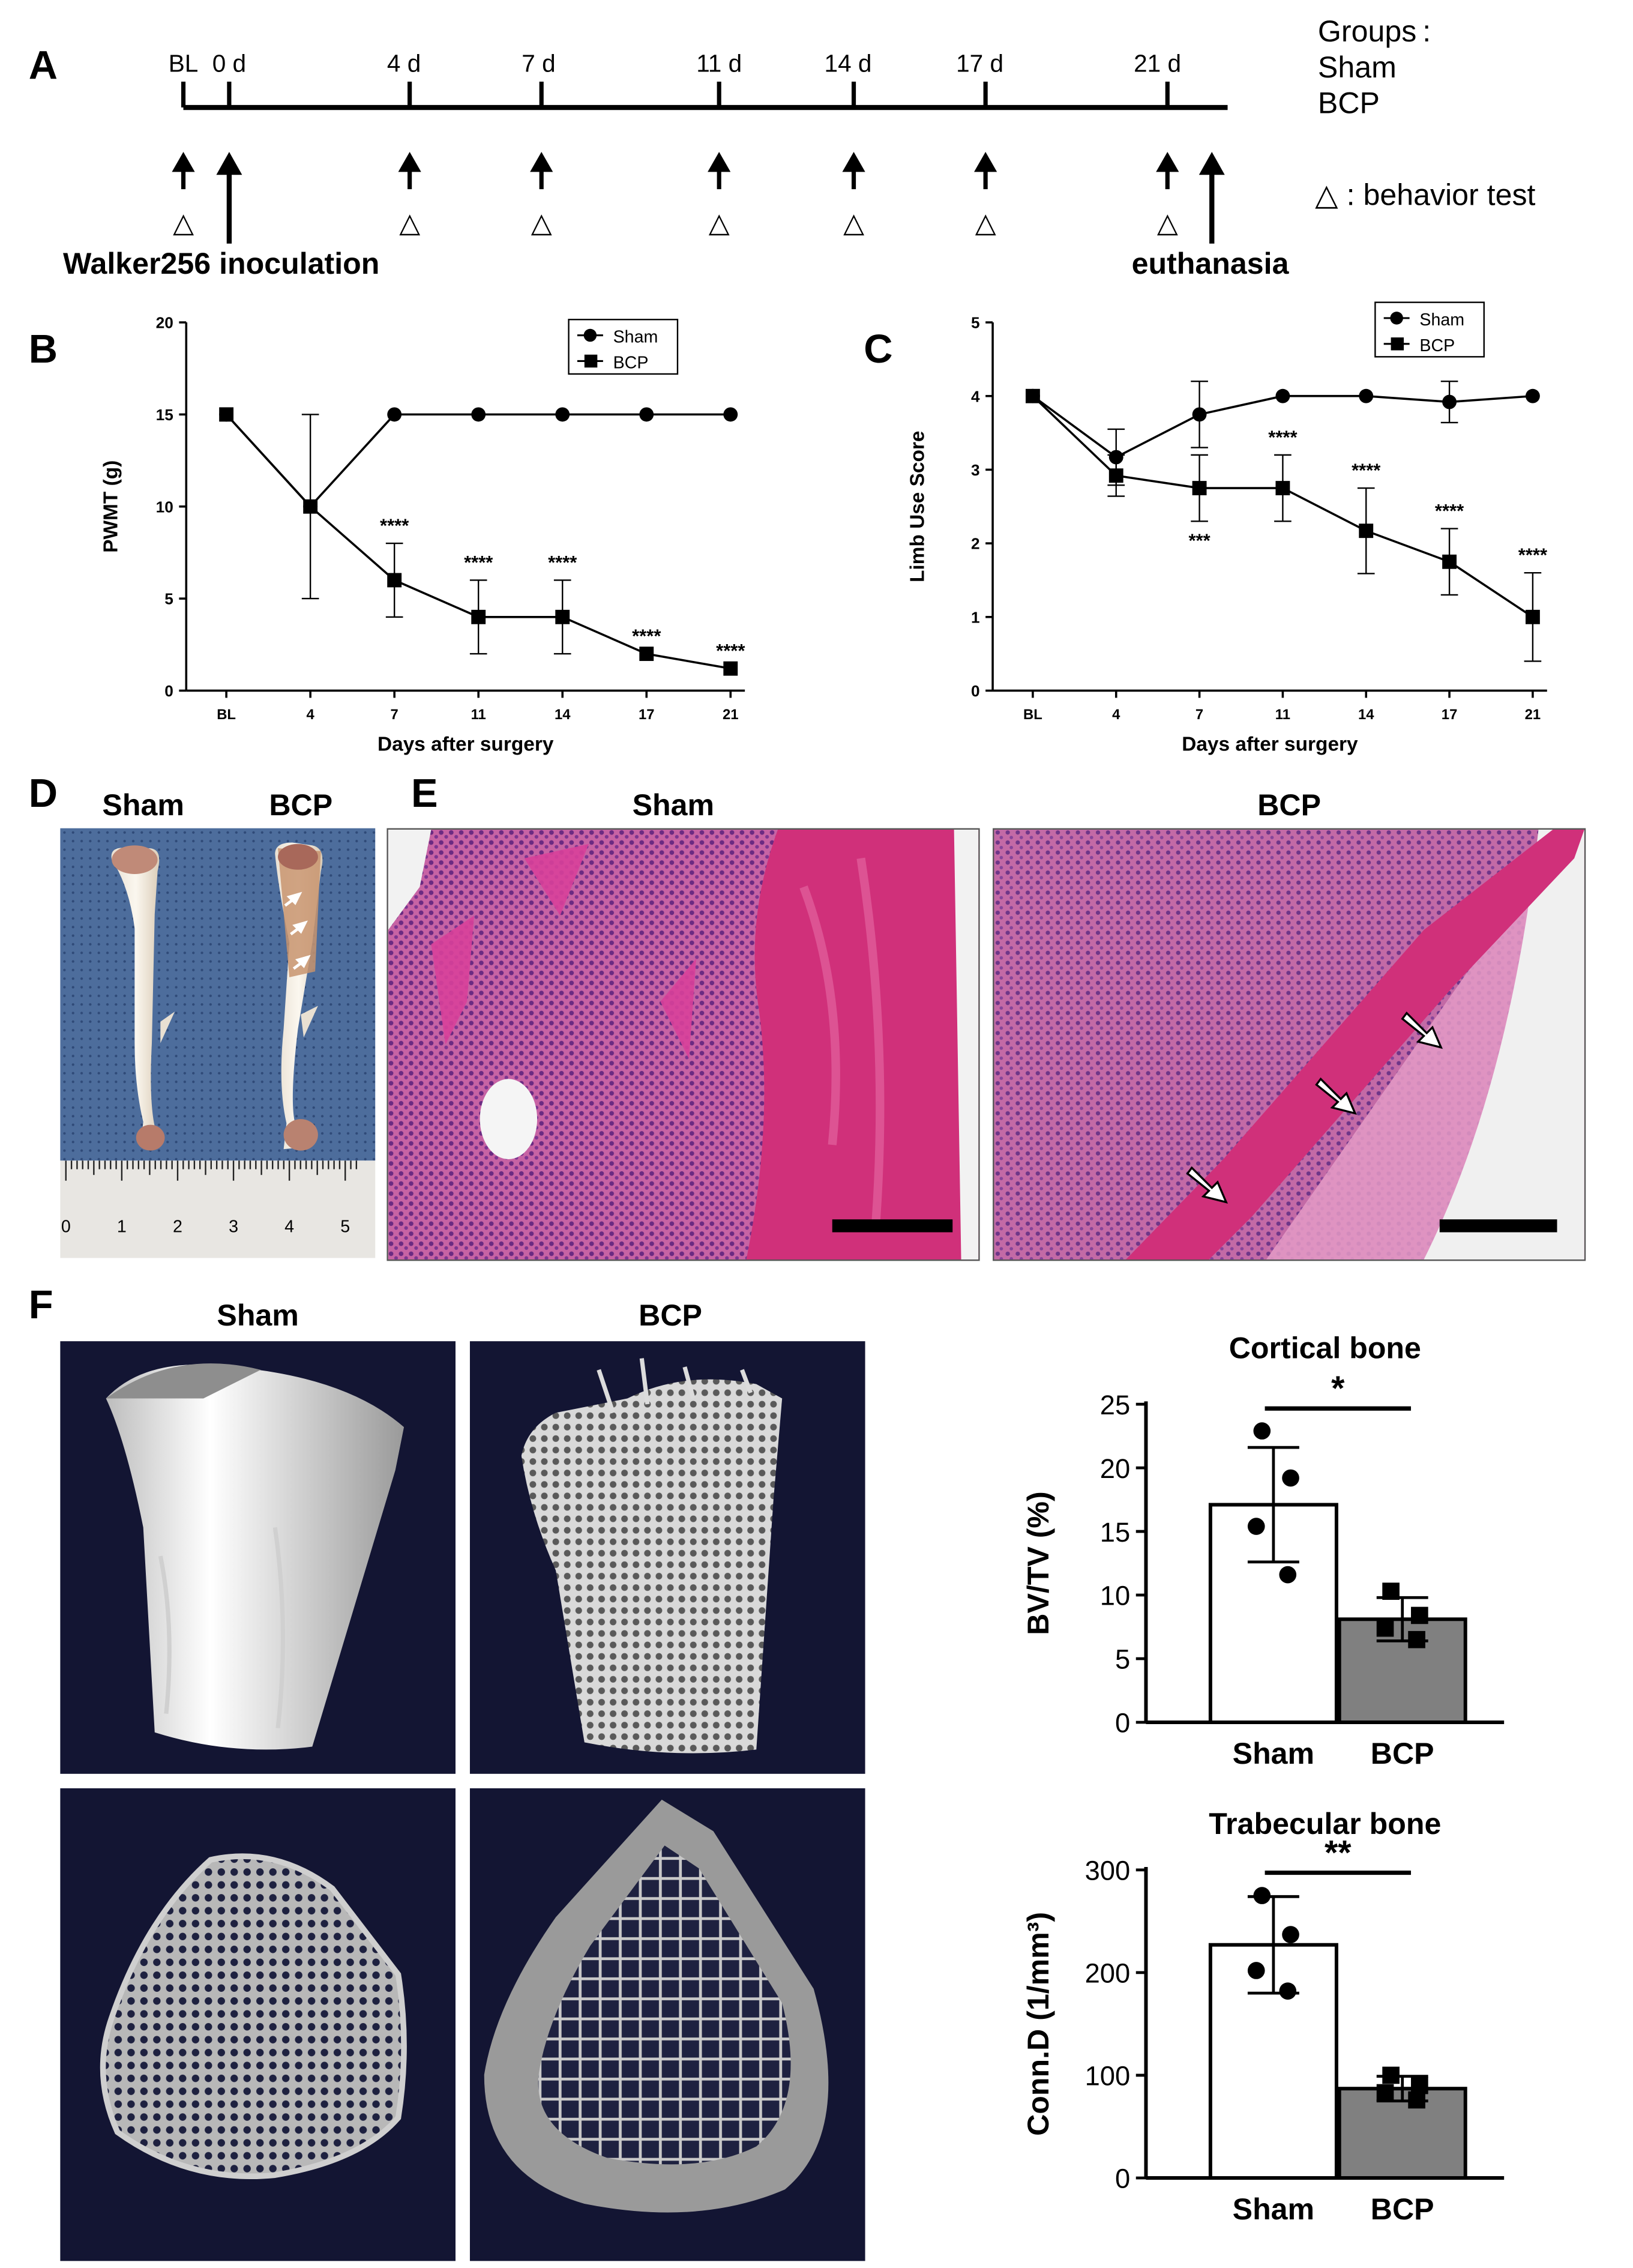  I want to click on y-tick-label: 5, so click(975, 323).